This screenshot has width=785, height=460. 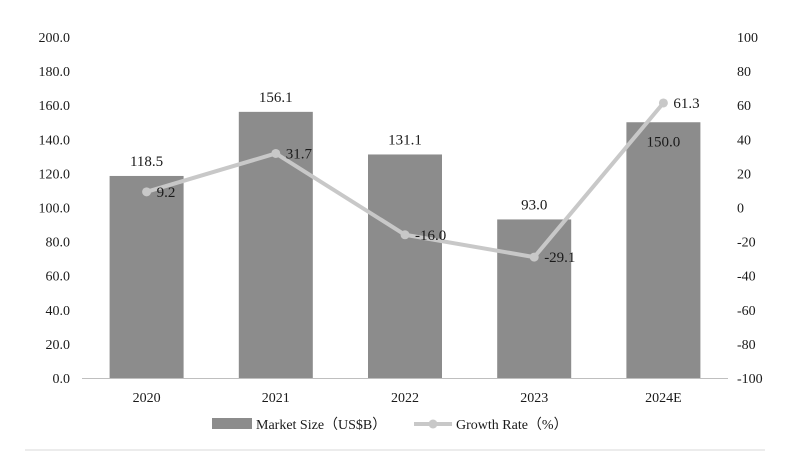 I want to click on x-axis: 2020 2021 2022 2023 2024E, so click(x=407, y=398).